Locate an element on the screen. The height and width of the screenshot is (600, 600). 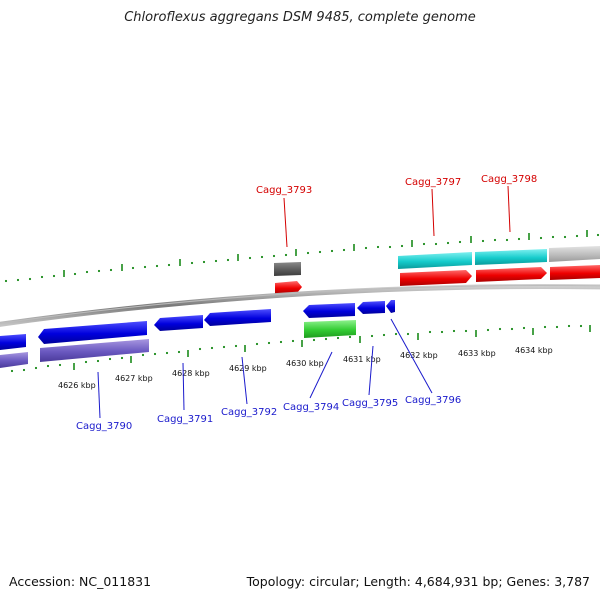
gene-label: Cagg_3797 is located at coordinates (433, 182).